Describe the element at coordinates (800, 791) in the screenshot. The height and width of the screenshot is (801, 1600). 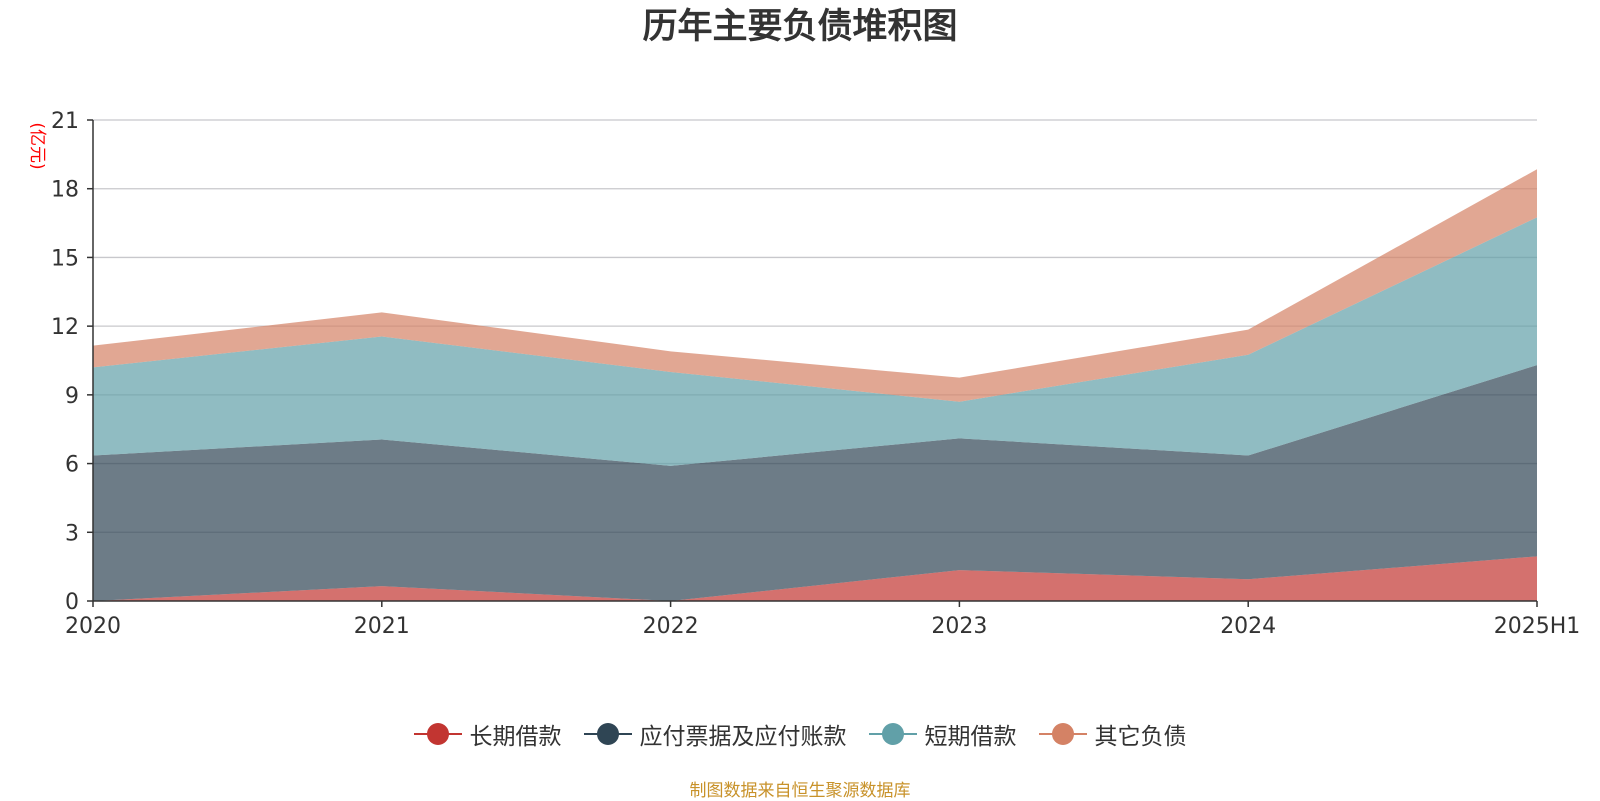
I see `data-source-note: 制图数据来自恒生聚源数据库` at that location.